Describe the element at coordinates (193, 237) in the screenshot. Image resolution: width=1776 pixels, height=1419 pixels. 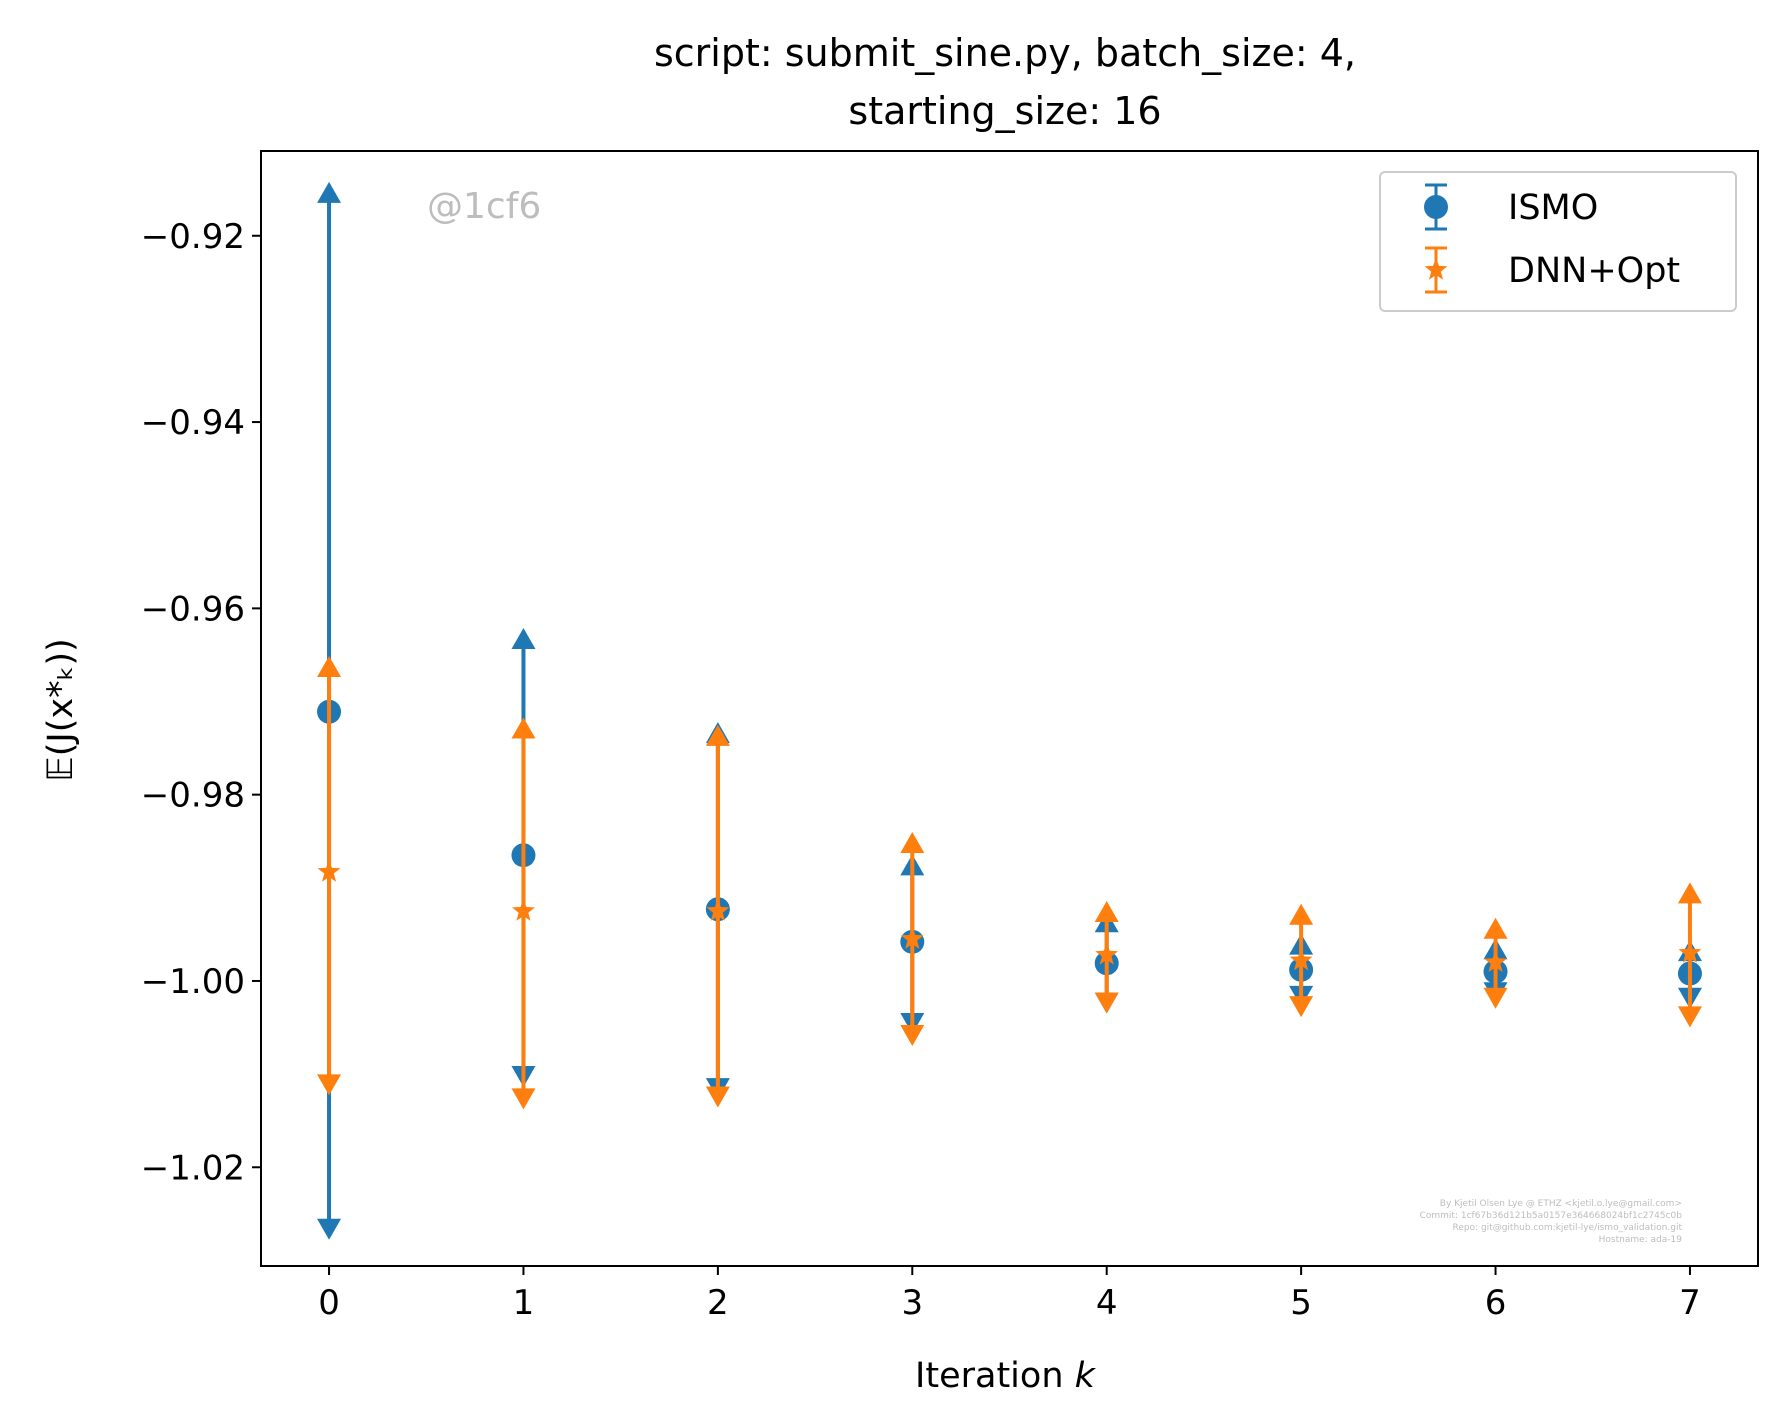
I see `y-tick-label: −0.92` at that location.